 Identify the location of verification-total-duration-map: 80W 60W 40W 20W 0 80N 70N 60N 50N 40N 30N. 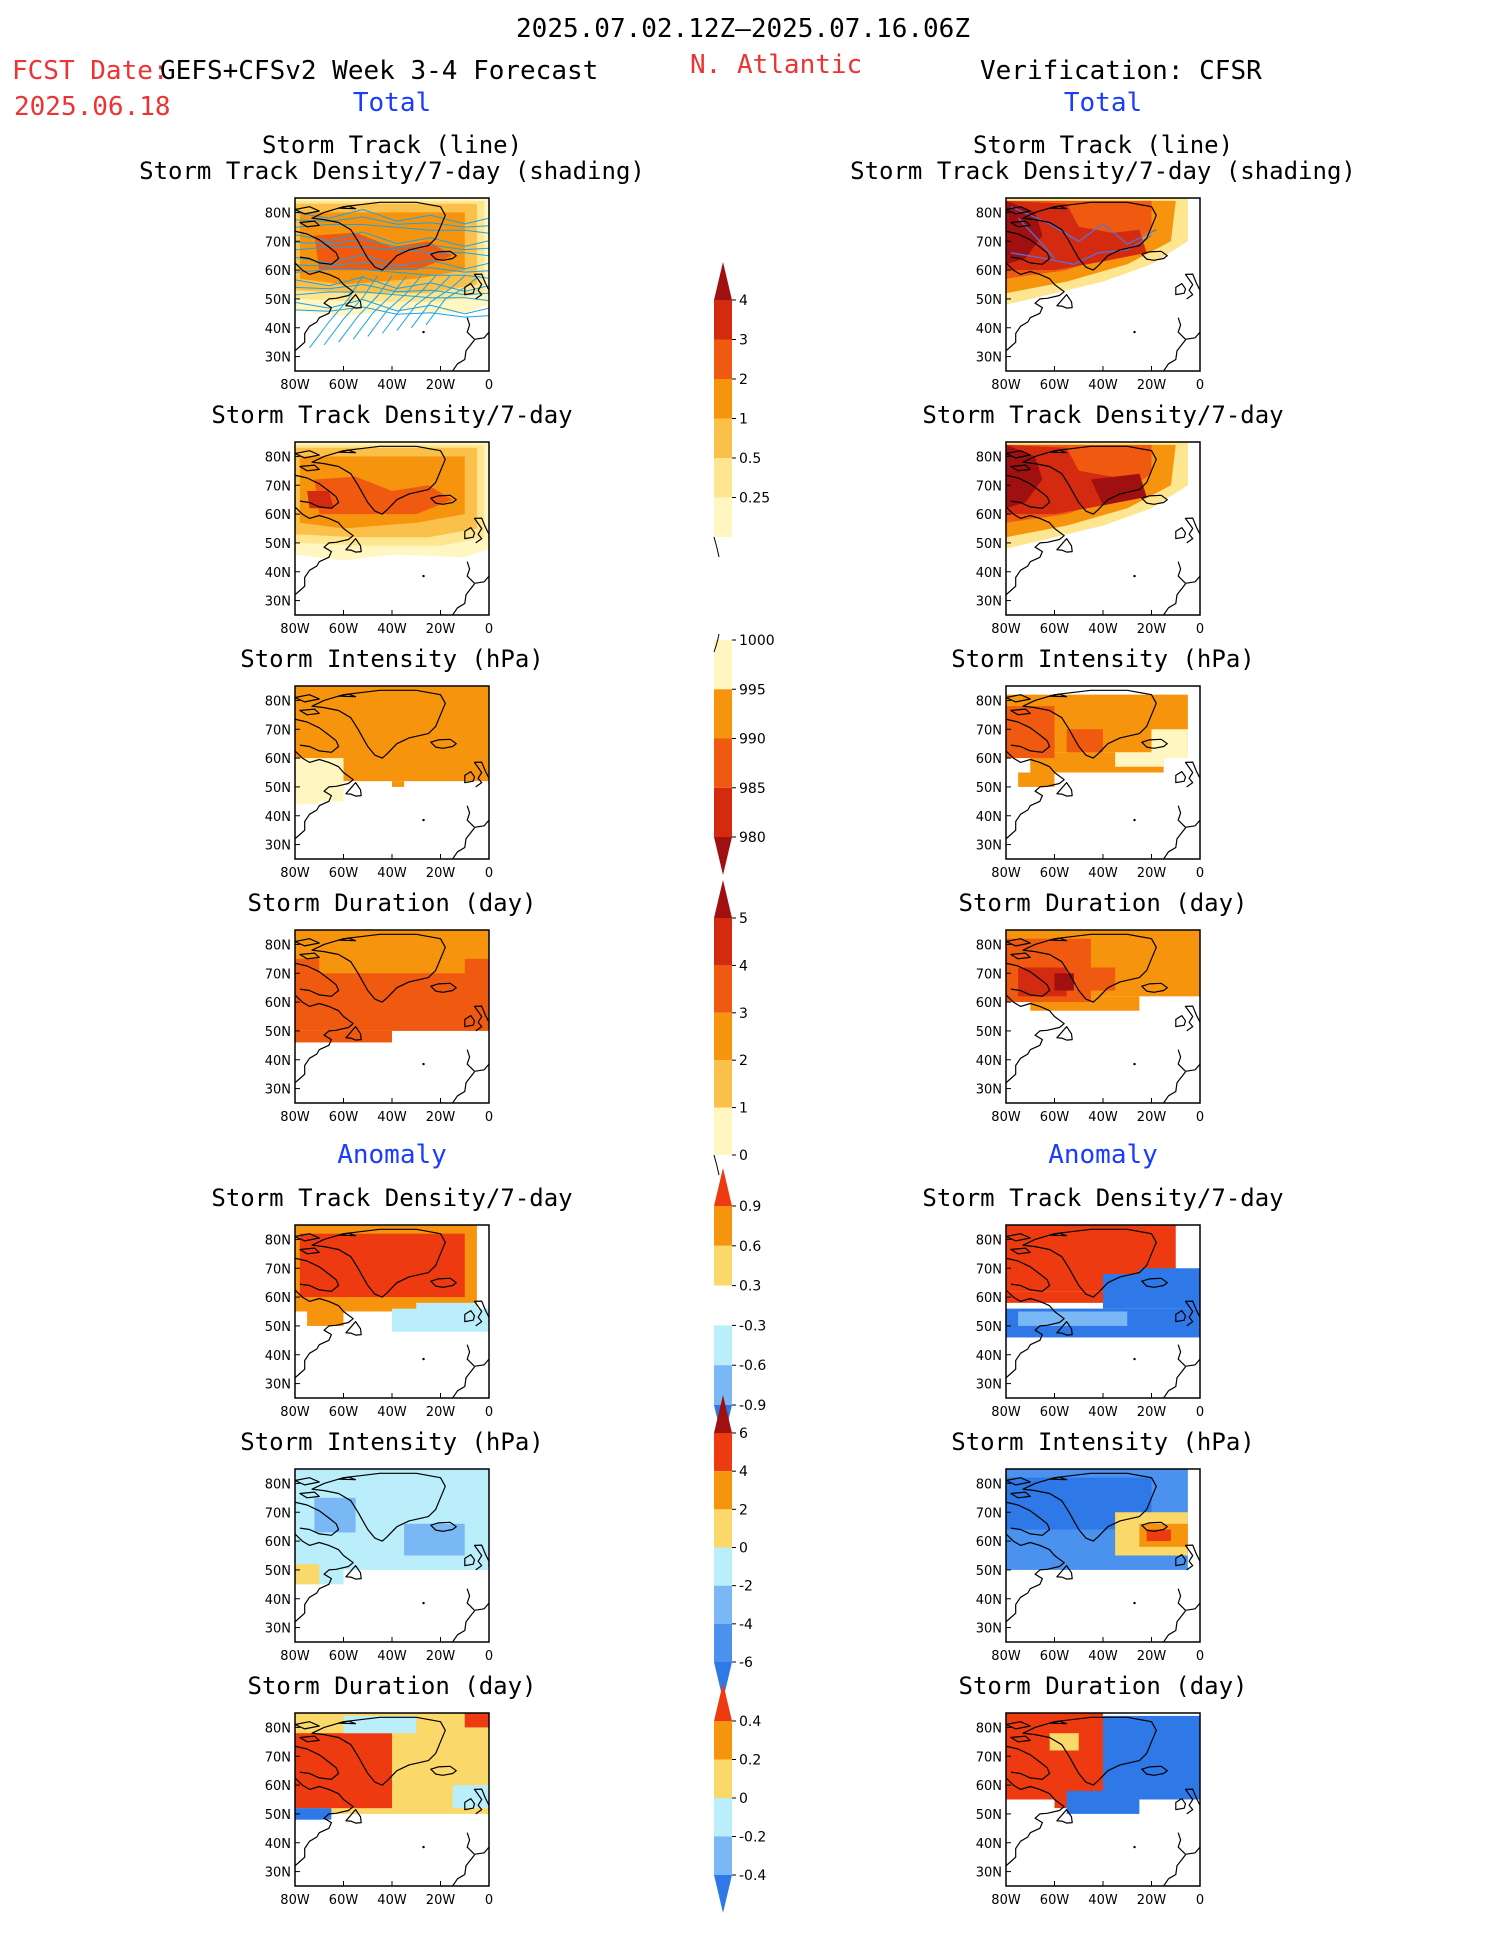
(1090, 1027).